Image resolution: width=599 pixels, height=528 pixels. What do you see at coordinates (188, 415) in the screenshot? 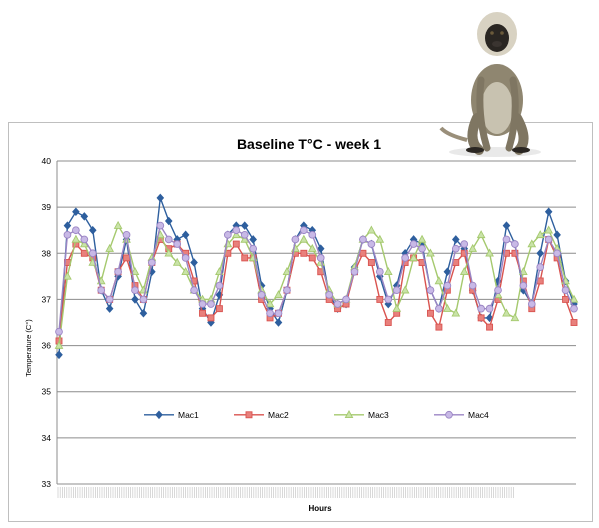
I see `legend-label: Mac1` at bounding box center [188, 415].